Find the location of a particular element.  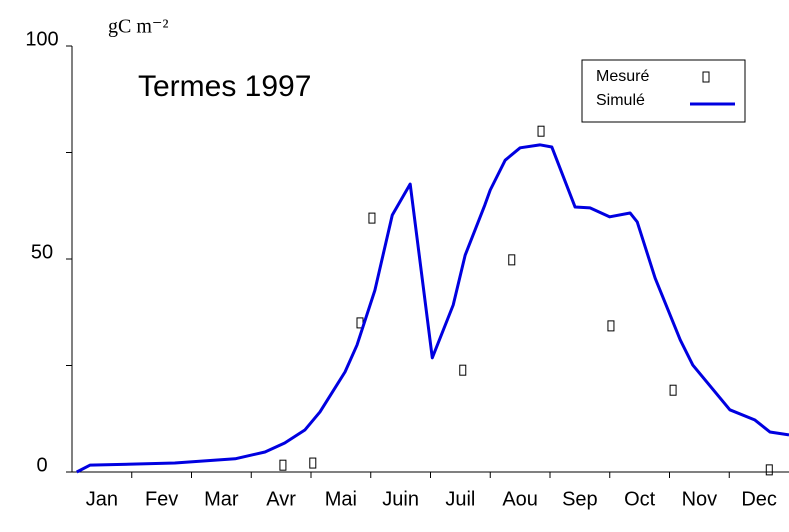

x-tick-label: Nov is located at coordinates (700, 499).